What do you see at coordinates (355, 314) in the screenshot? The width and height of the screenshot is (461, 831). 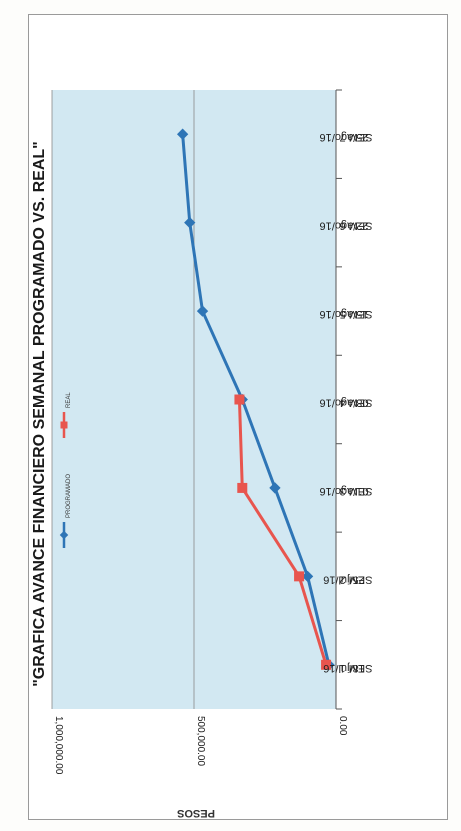 I see `category-label-week: SEM 5` at bounding box center [355, 314].